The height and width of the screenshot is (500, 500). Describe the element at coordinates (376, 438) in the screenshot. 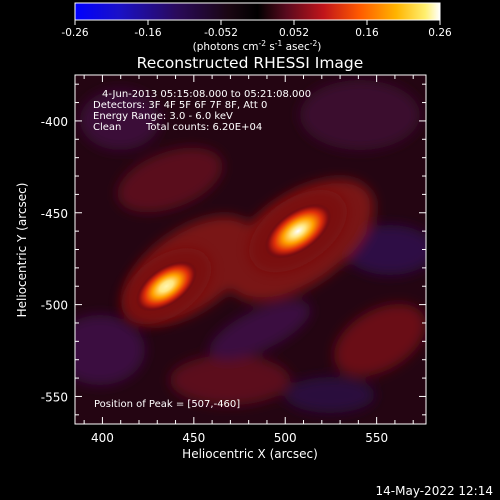

I see `x-tick-label: 550` at that location.